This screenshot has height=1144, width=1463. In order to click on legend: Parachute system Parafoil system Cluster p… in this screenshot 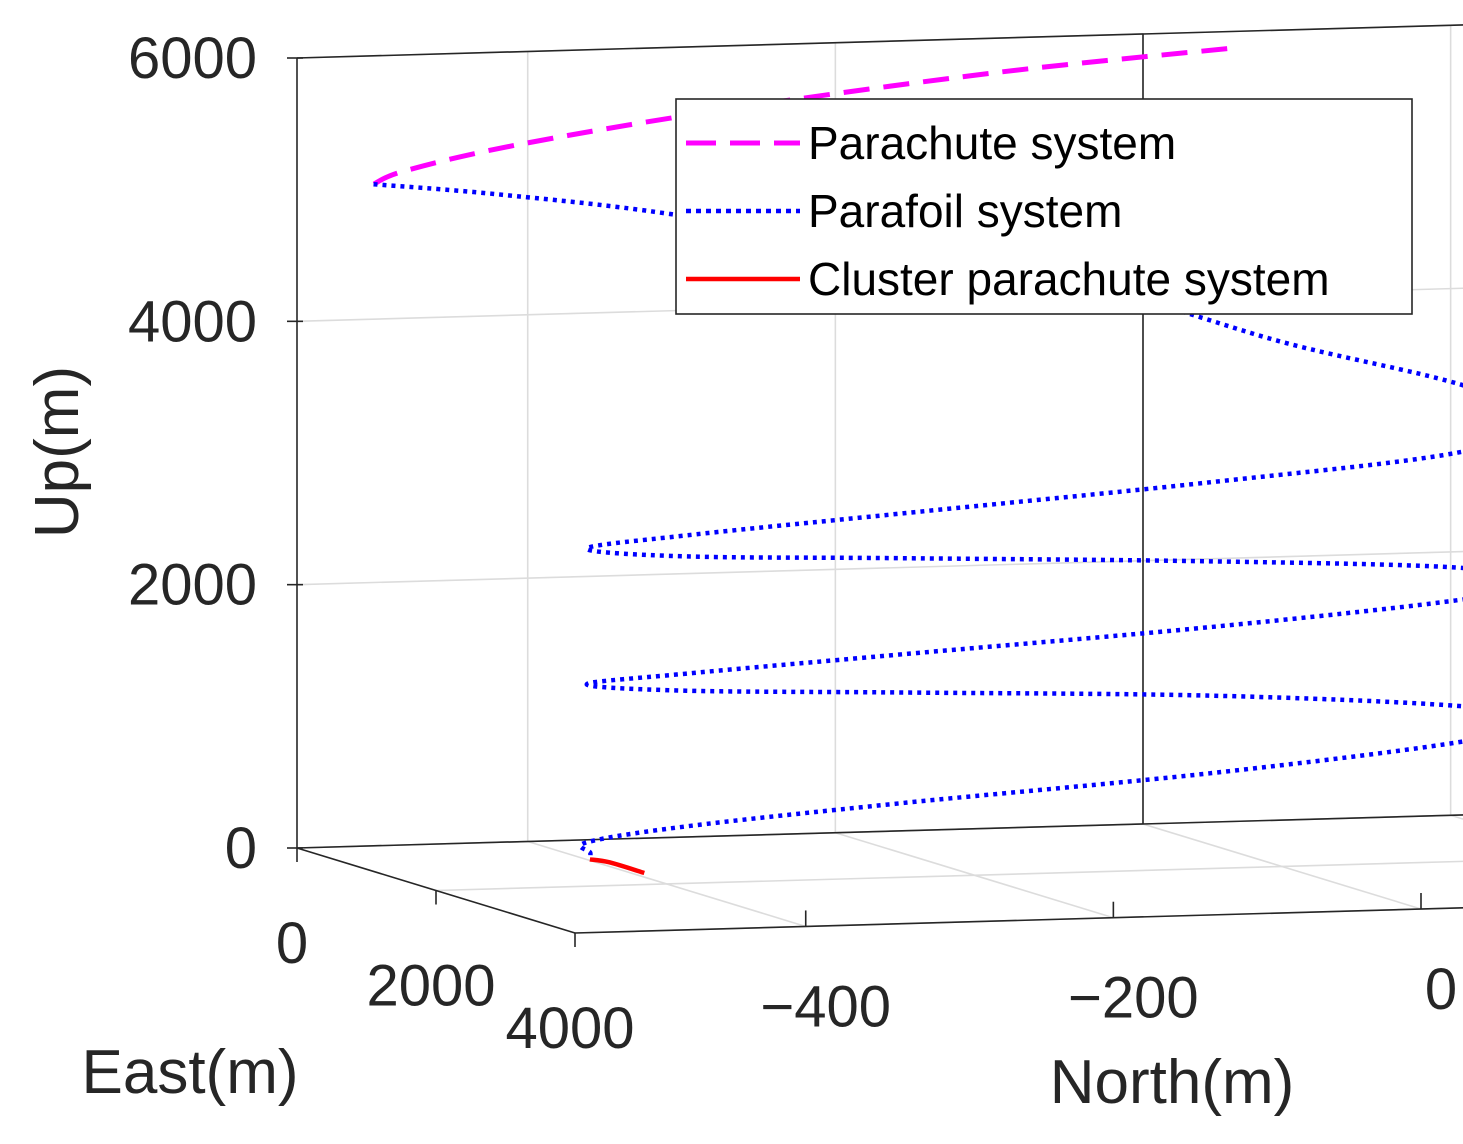, I will do `click(1044, 206)`.